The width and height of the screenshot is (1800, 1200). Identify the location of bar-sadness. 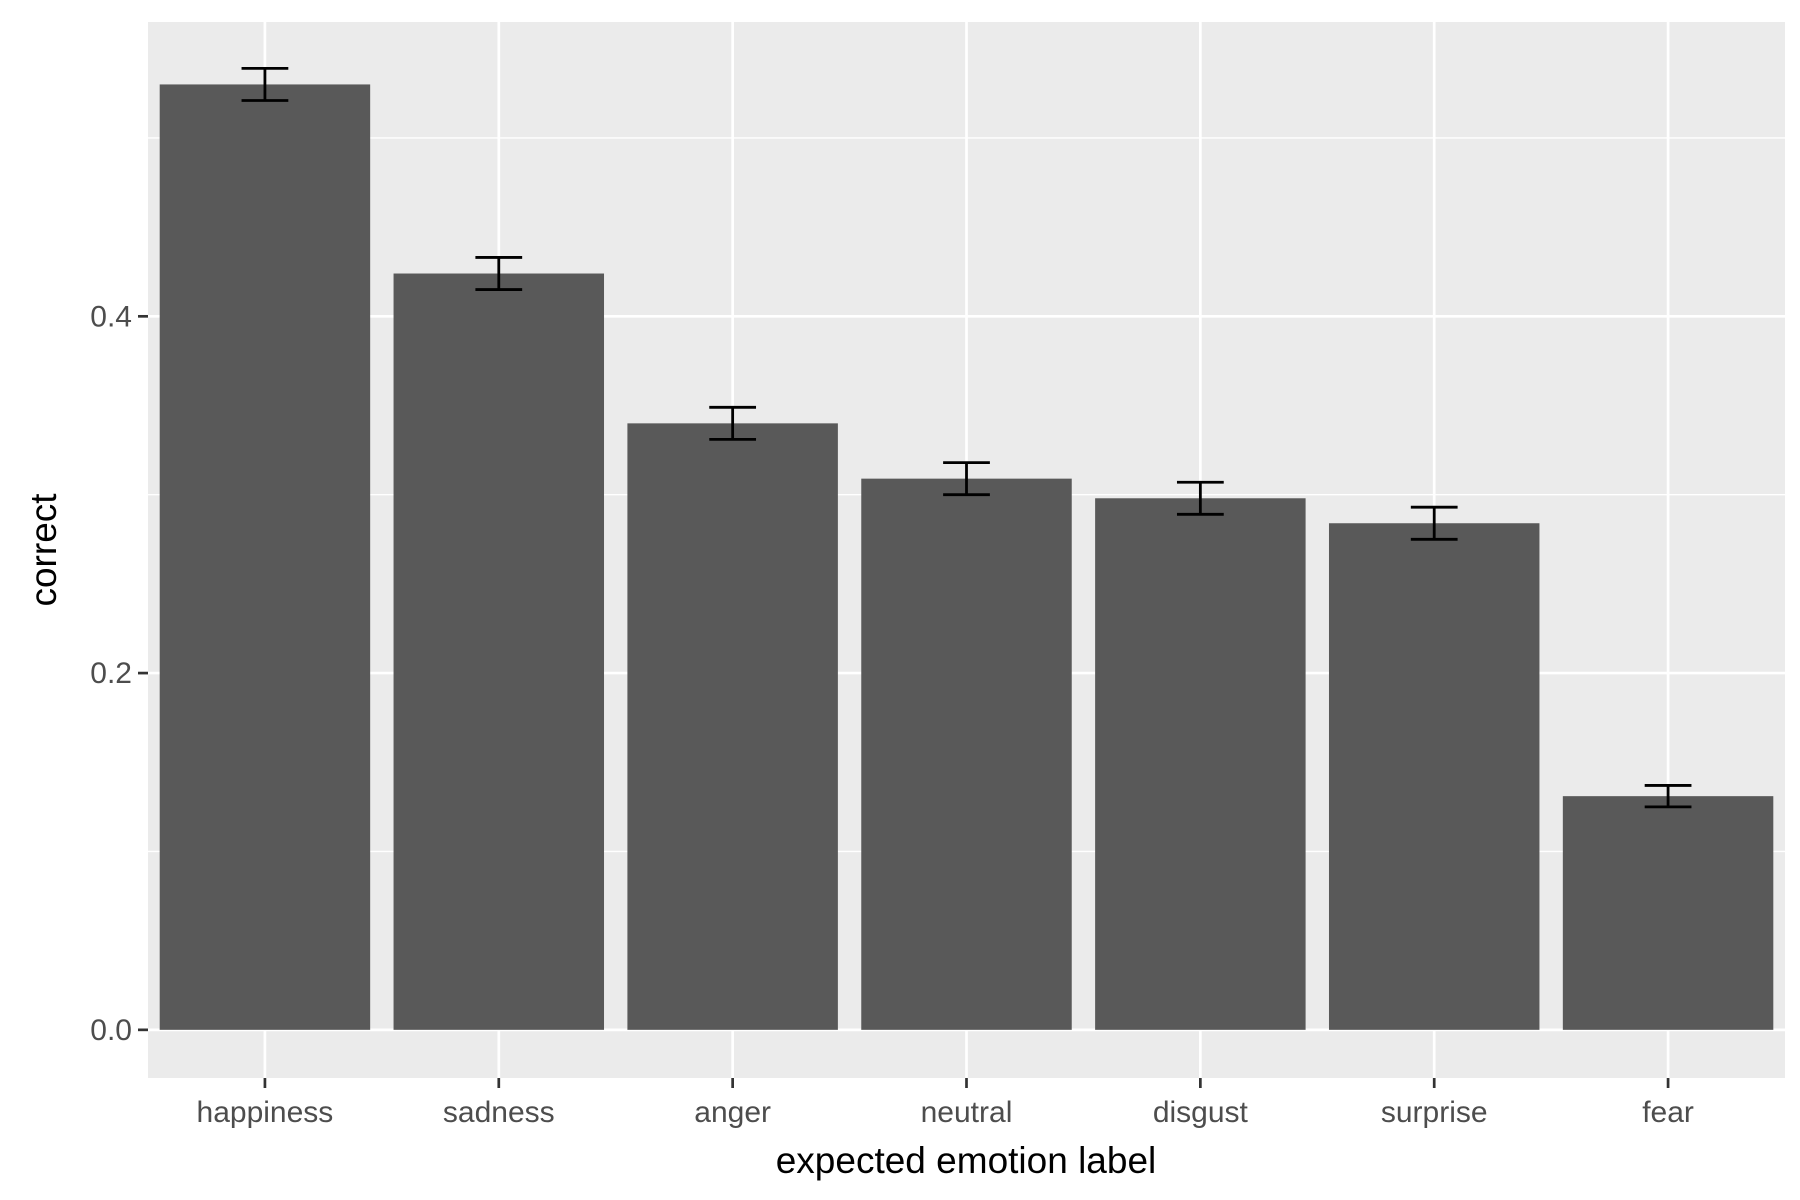
(499, 651).